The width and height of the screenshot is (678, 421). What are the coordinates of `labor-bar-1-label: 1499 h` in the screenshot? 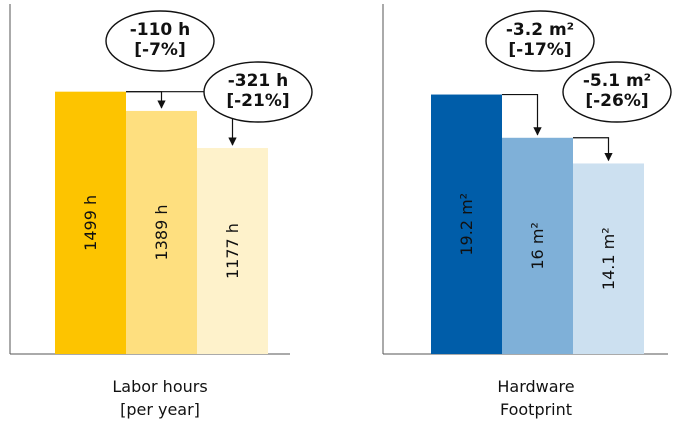 It's located at (90, 223).